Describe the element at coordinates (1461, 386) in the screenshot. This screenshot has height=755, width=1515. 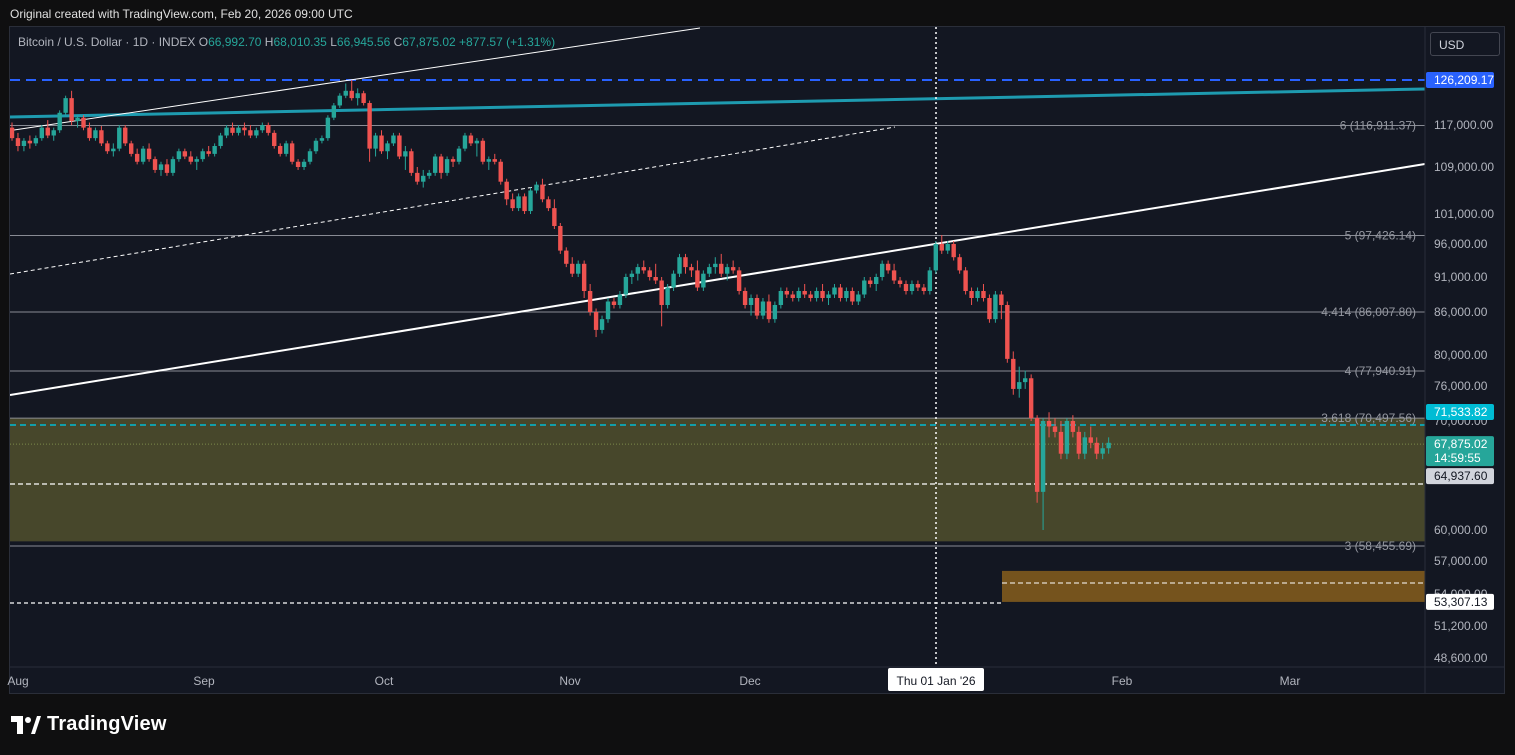
I see `y-tick-label: 76,000.00` at that location.